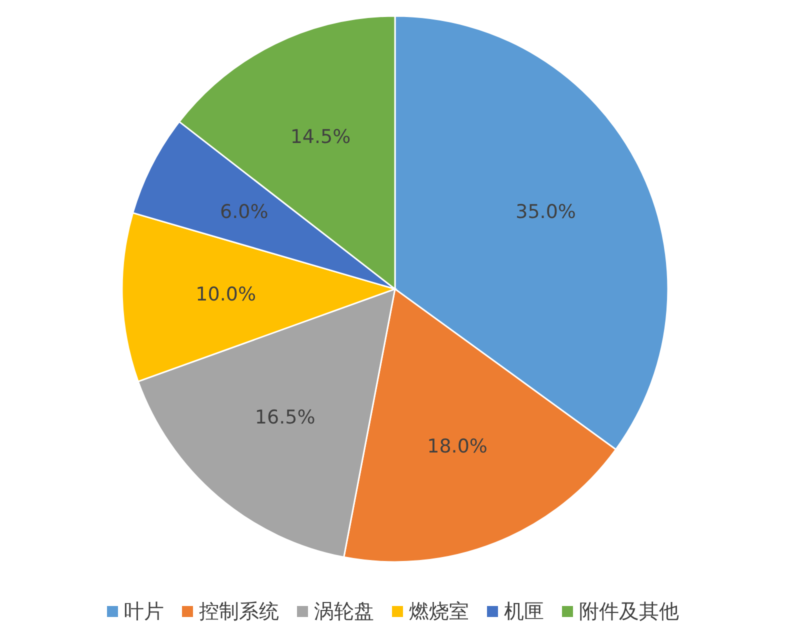 Image resolution: width=786 pixels, height=632 pixels. I want to click on legend-label: 控制系统, so click(239, 611).